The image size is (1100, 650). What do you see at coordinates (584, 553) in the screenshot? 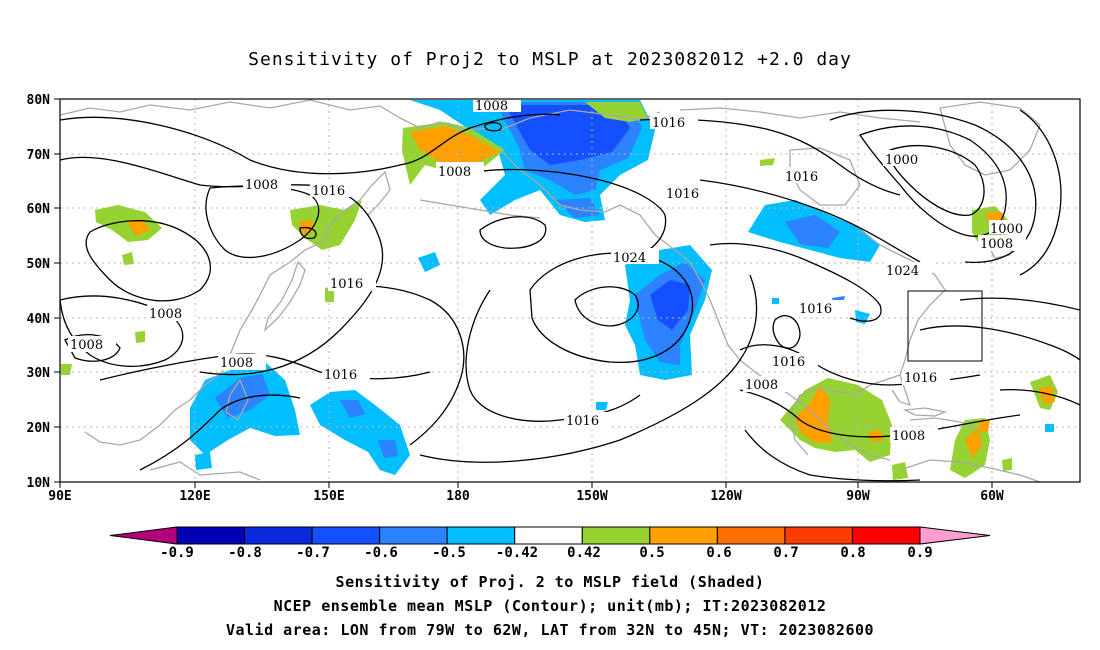
I see `colorbar-label: 0.42` at bounding box center [584, 553].